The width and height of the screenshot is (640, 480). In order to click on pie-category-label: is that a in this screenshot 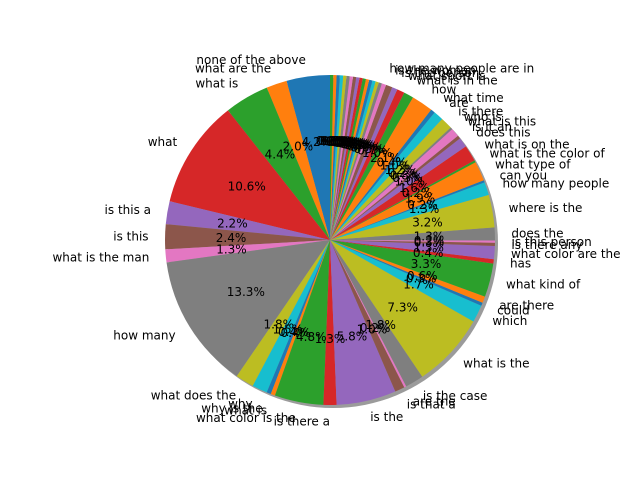, I will do `click(431, 404)`.